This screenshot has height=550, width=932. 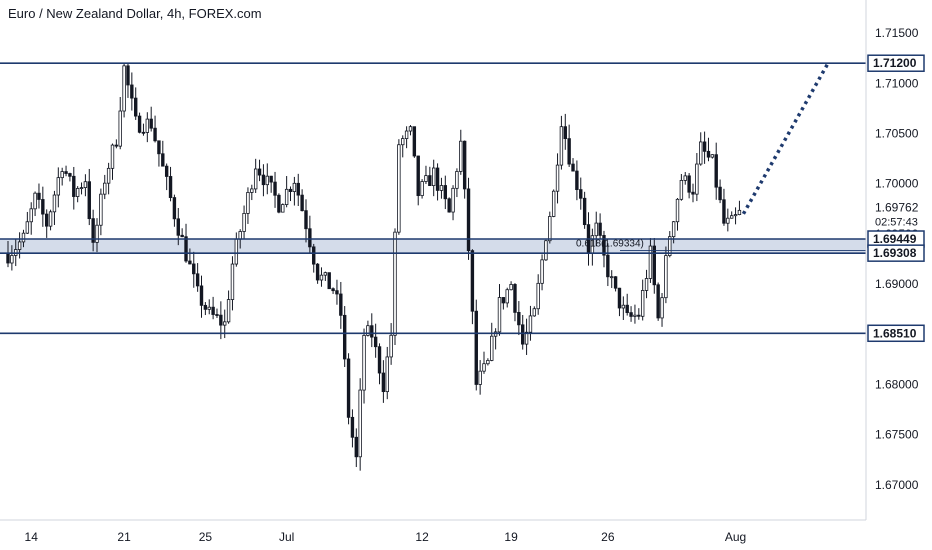 What do you see at coordinates (511, 537) in the screenshot?
I see `x-tick-label: 19` at bounding box center [511, 537].